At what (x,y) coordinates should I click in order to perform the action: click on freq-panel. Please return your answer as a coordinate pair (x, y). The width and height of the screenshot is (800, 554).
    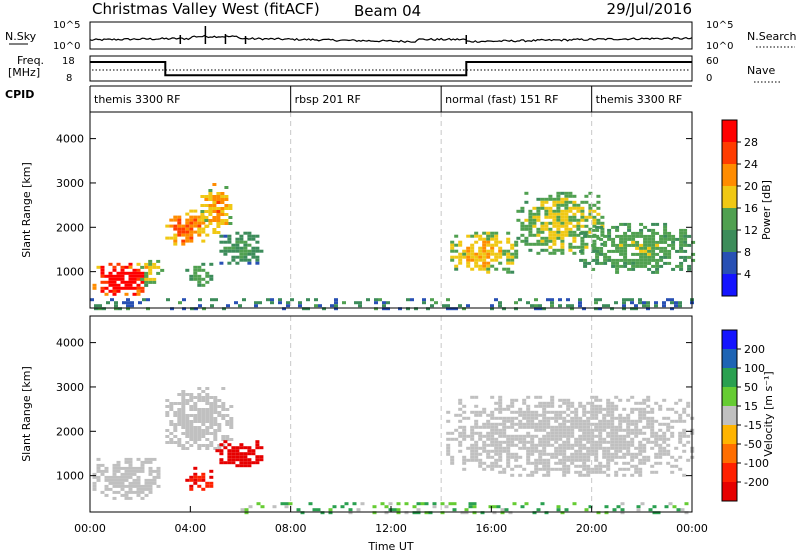
    Looking at the image, I should click on (391, 68).